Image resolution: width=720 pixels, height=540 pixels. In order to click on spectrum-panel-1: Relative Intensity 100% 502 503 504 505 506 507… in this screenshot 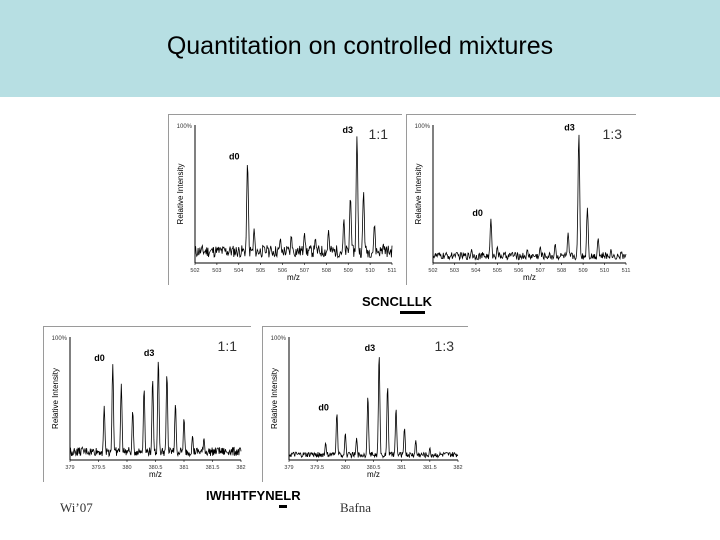, I will do `click(285, 199)`.